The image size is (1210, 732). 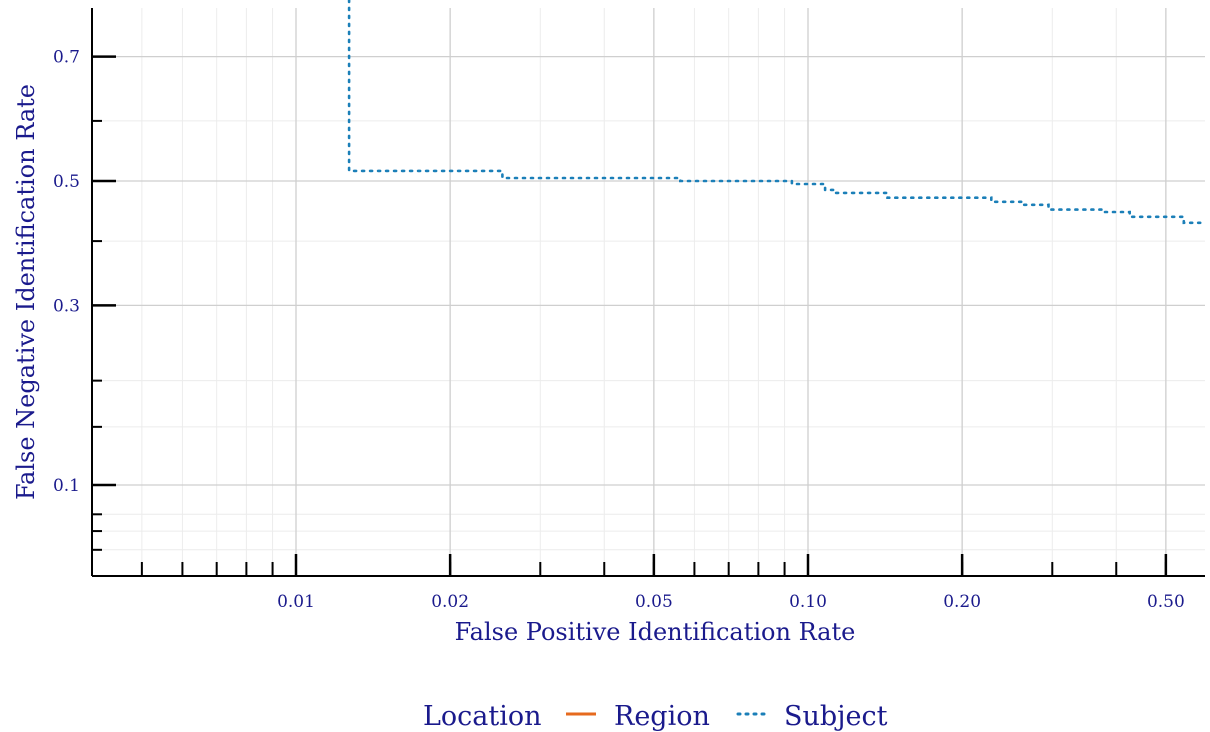 I want to click on x-tick-label: 0.50, so click(x=1166, y=602).